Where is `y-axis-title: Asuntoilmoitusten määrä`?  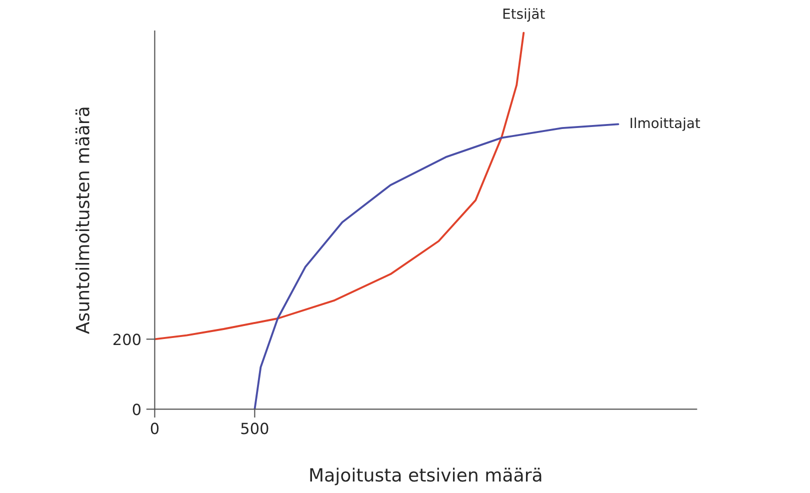
y-axis-title: Asuntoilmoitusten määrä is located at coordinates (82, 221).